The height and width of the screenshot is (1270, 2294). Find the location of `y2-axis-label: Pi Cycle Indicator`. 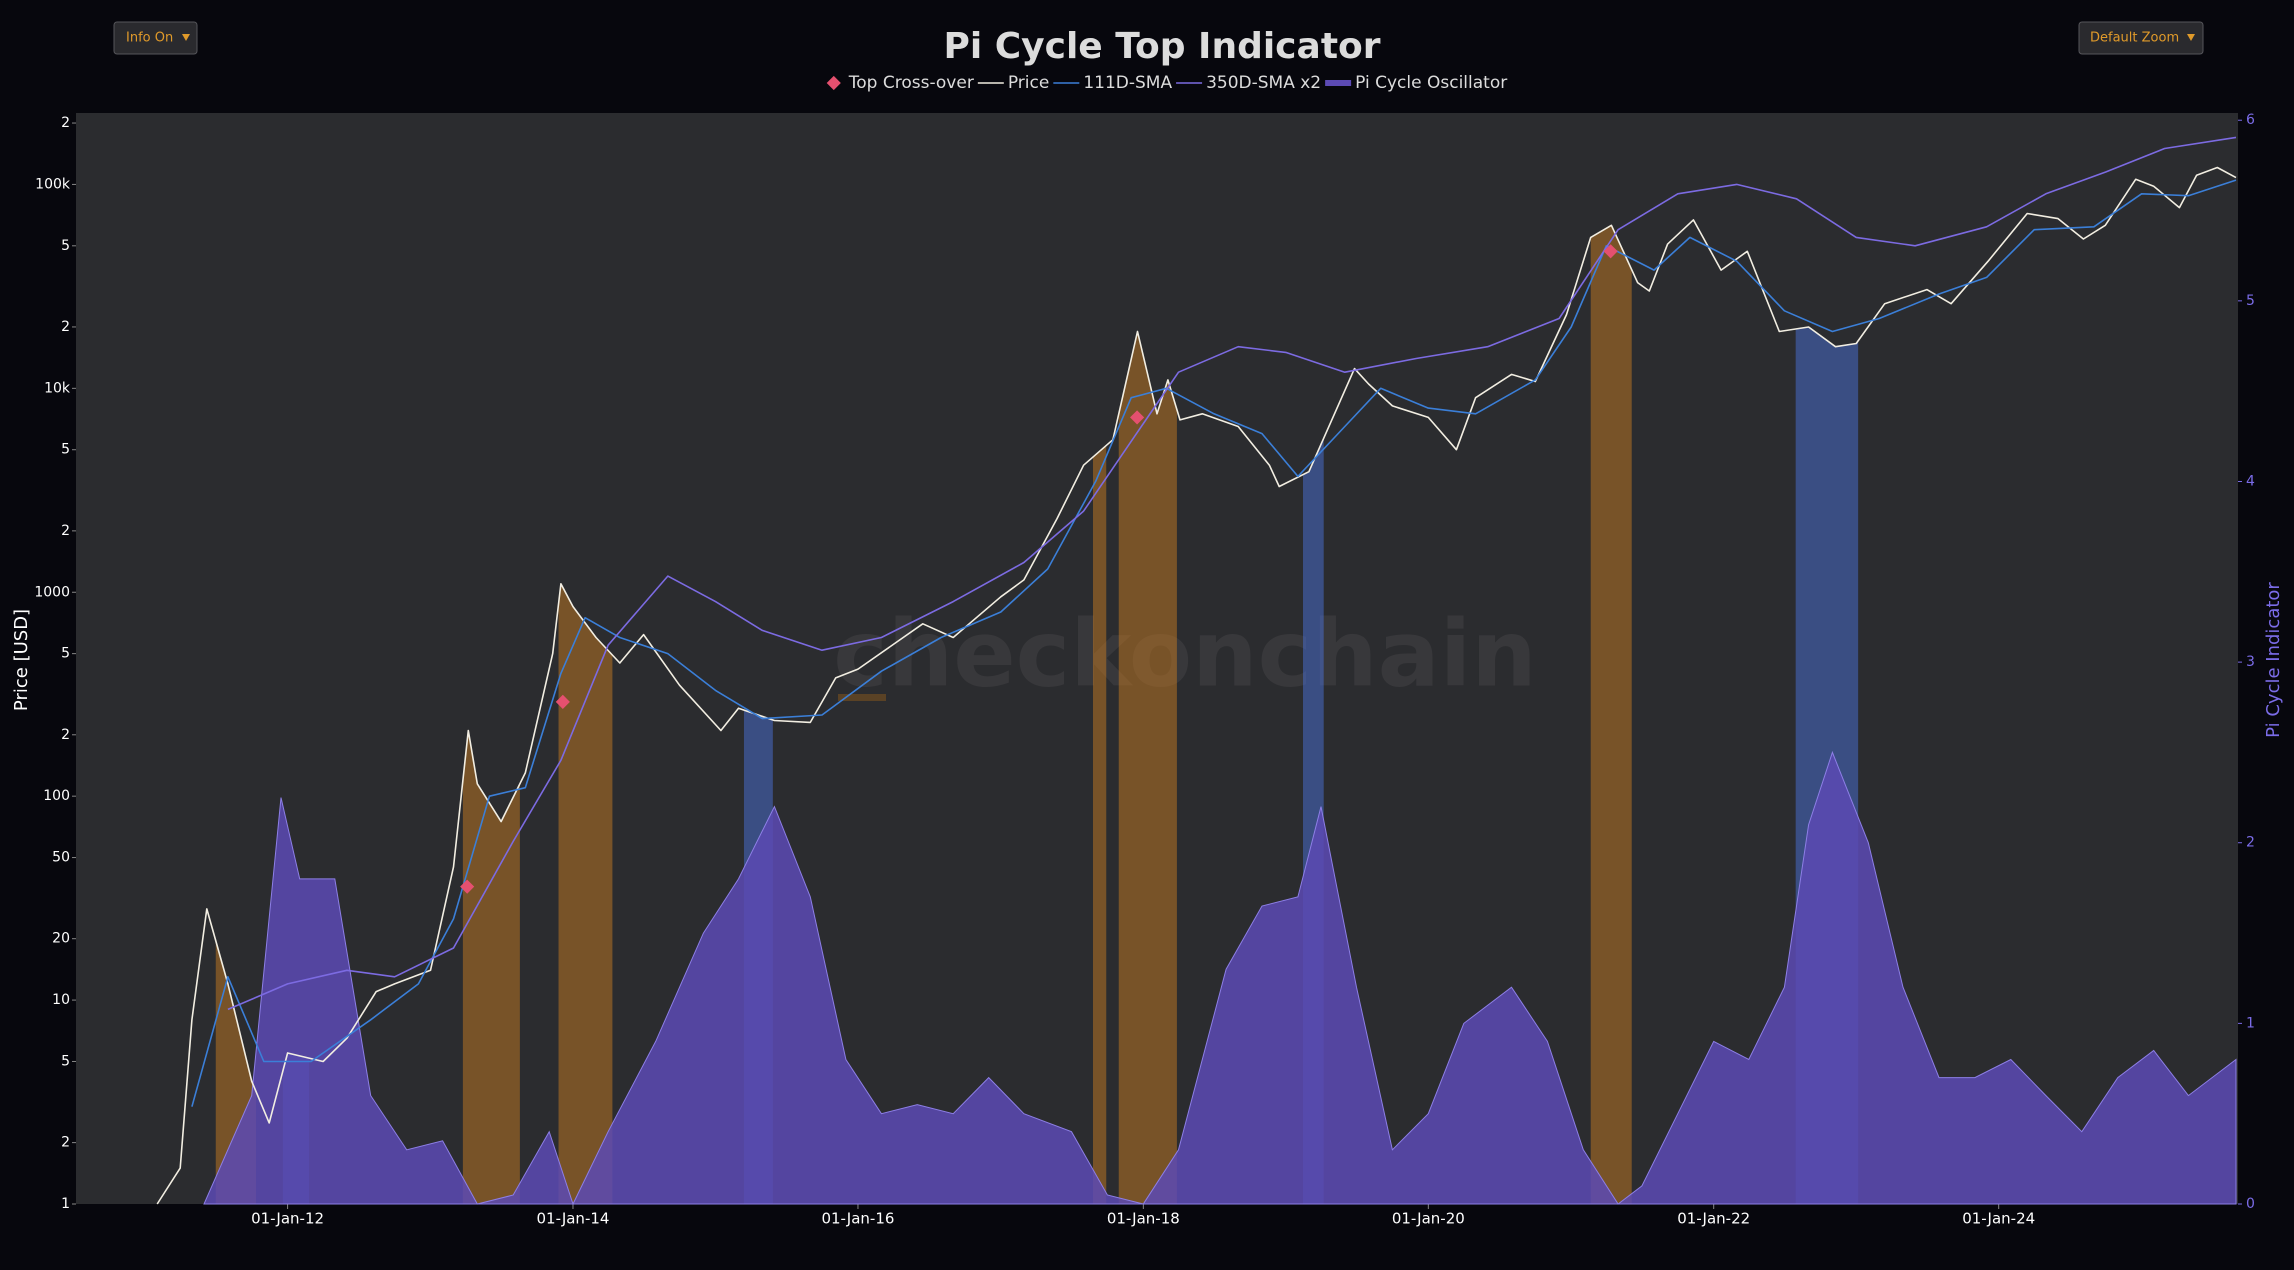

y2-axis-label: Pi Cycle Indicator is located at coordinates (2273, 660).